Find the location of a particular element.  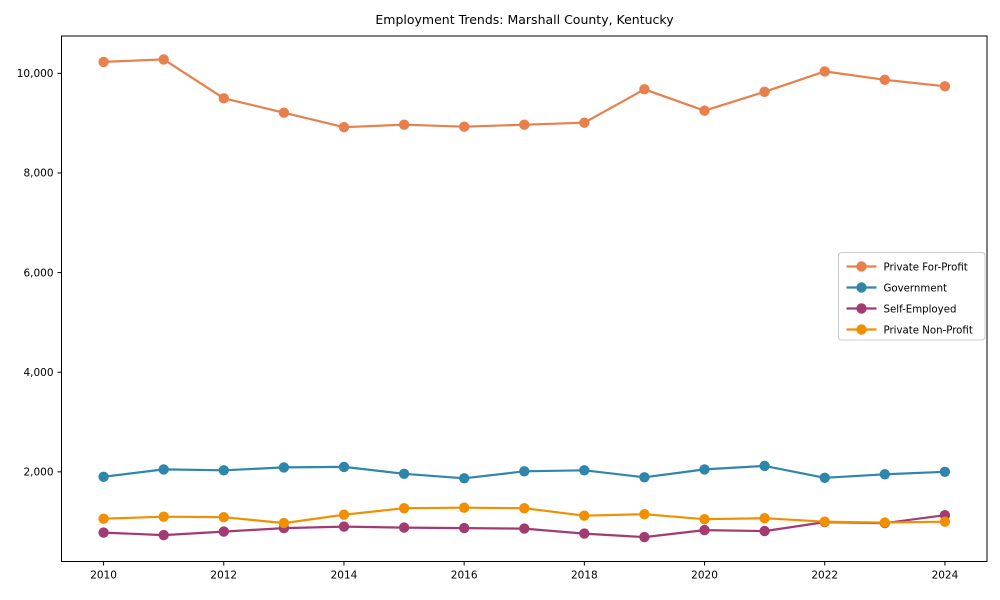

y-axis: 2,000 4,000 6,000 8,000 10,000 is located at coordinates (39, 273).